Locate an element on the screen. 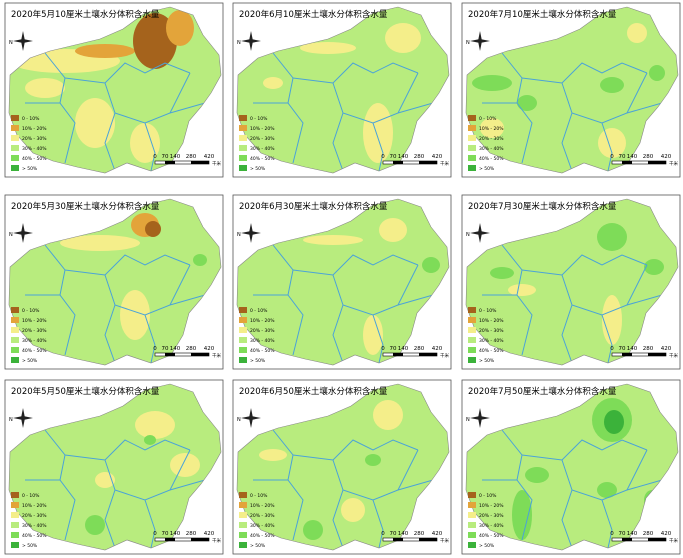 The height and width of the screenshot is (558, 683). legend-label: 20% - 30% is located at coordinates (34, 139).